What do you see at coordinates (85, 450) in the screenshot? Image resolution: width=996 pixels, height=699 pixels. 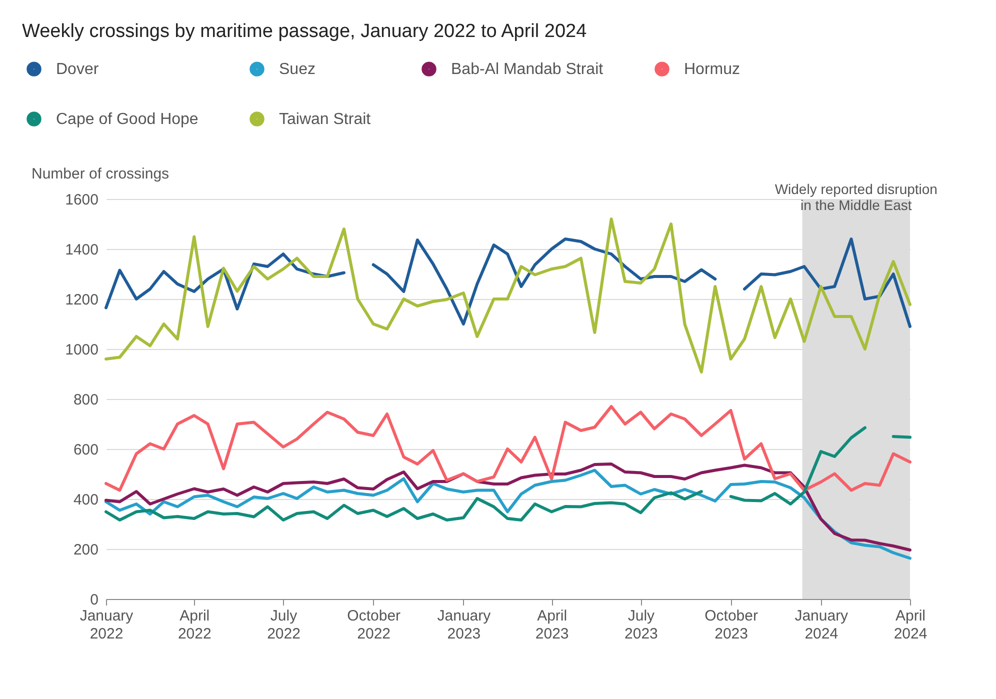 I see `y-tick-label: 600` at bounding box center [85, 450].